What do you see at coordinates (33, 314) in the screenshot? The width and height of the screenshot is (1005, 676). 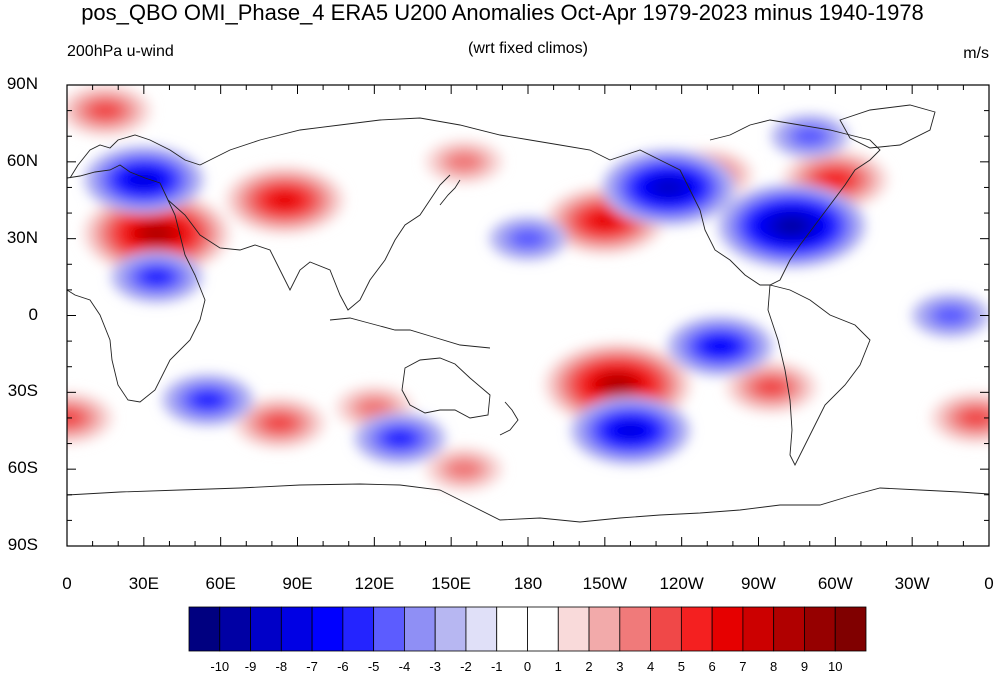 I see `lat-tick-label: 0` at bounding box center [33, 314].